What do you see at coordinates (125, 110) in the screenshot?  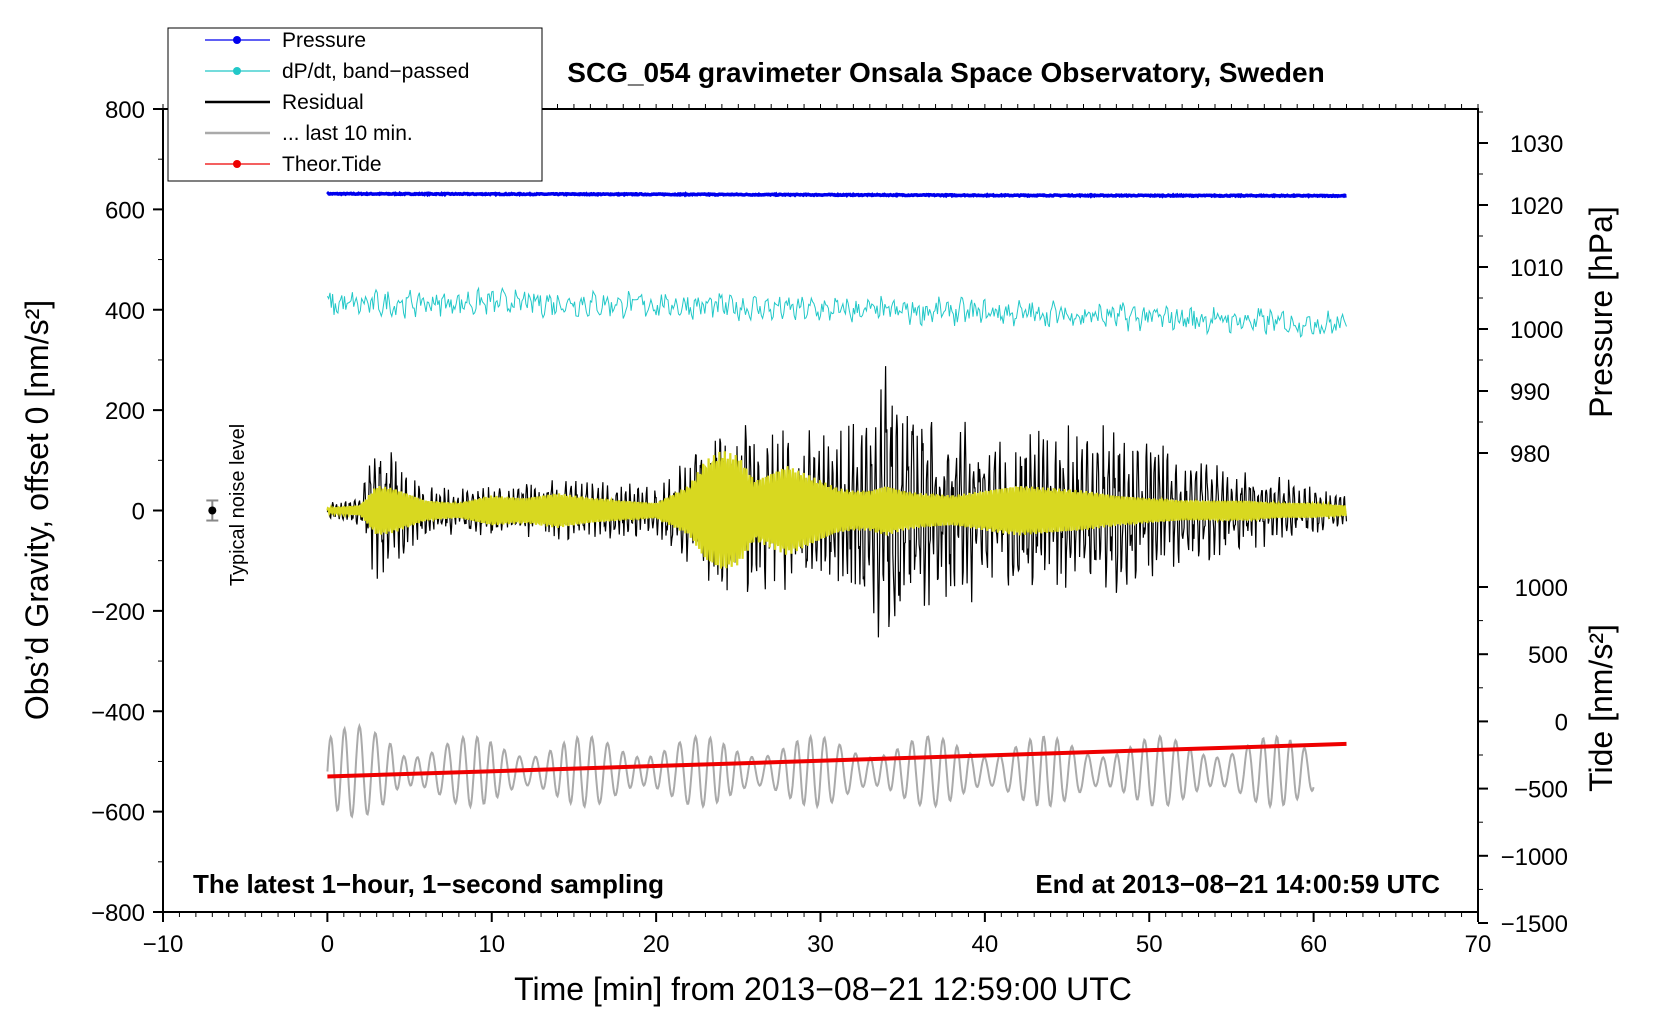 I see `y-tick-label: 800` at bounding box center [125, 110].